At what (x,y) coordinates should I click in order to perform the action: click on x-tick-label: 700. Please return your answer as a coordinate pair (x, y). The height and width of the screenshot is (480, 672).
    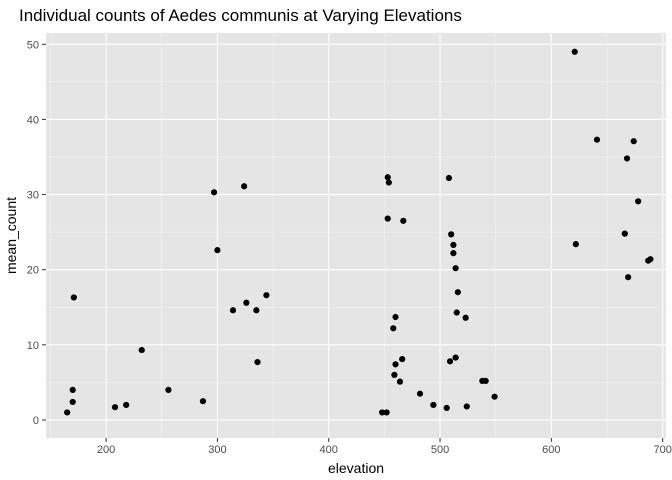
    Looking at the image, I should click on (662, 450).